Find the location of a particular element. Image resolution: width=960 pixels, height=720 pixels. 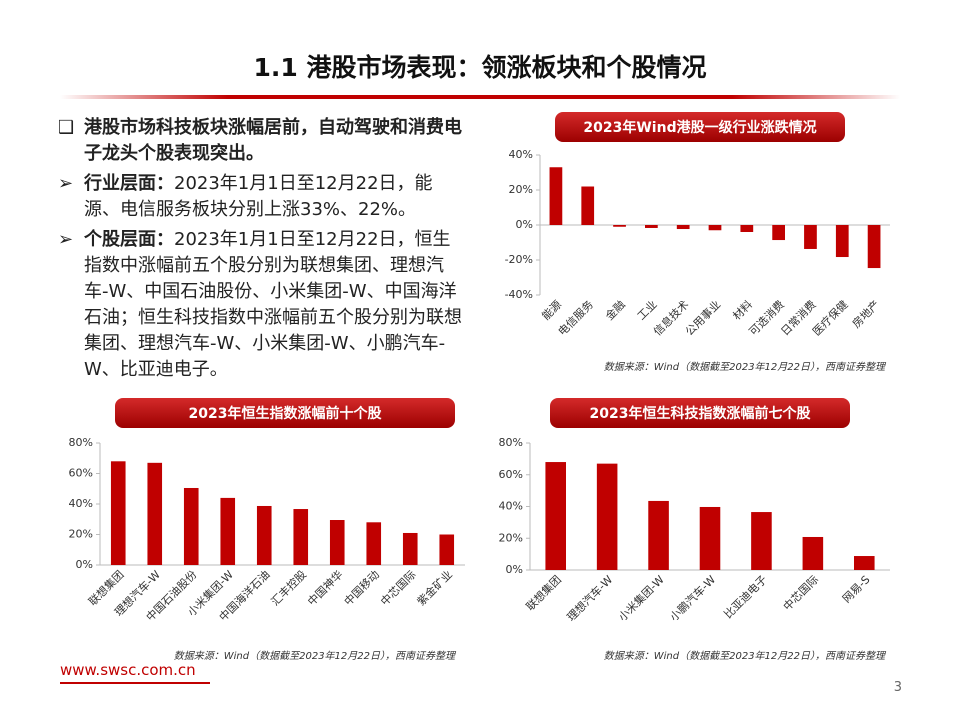

x-tick-label: 金融 is located at coordinates (614, 309).